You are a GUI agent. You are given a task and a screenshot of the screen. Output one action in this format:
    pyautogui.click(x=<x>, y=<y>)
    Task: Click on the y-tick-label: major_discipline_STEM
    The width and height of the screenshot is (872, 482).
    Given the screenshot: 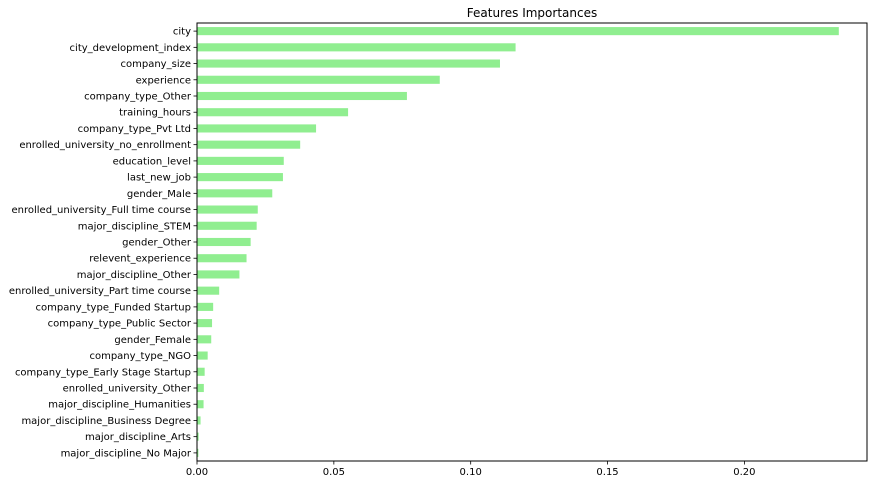 What is the action you would take?
    pyautogui.click(x=134, y=226)
    